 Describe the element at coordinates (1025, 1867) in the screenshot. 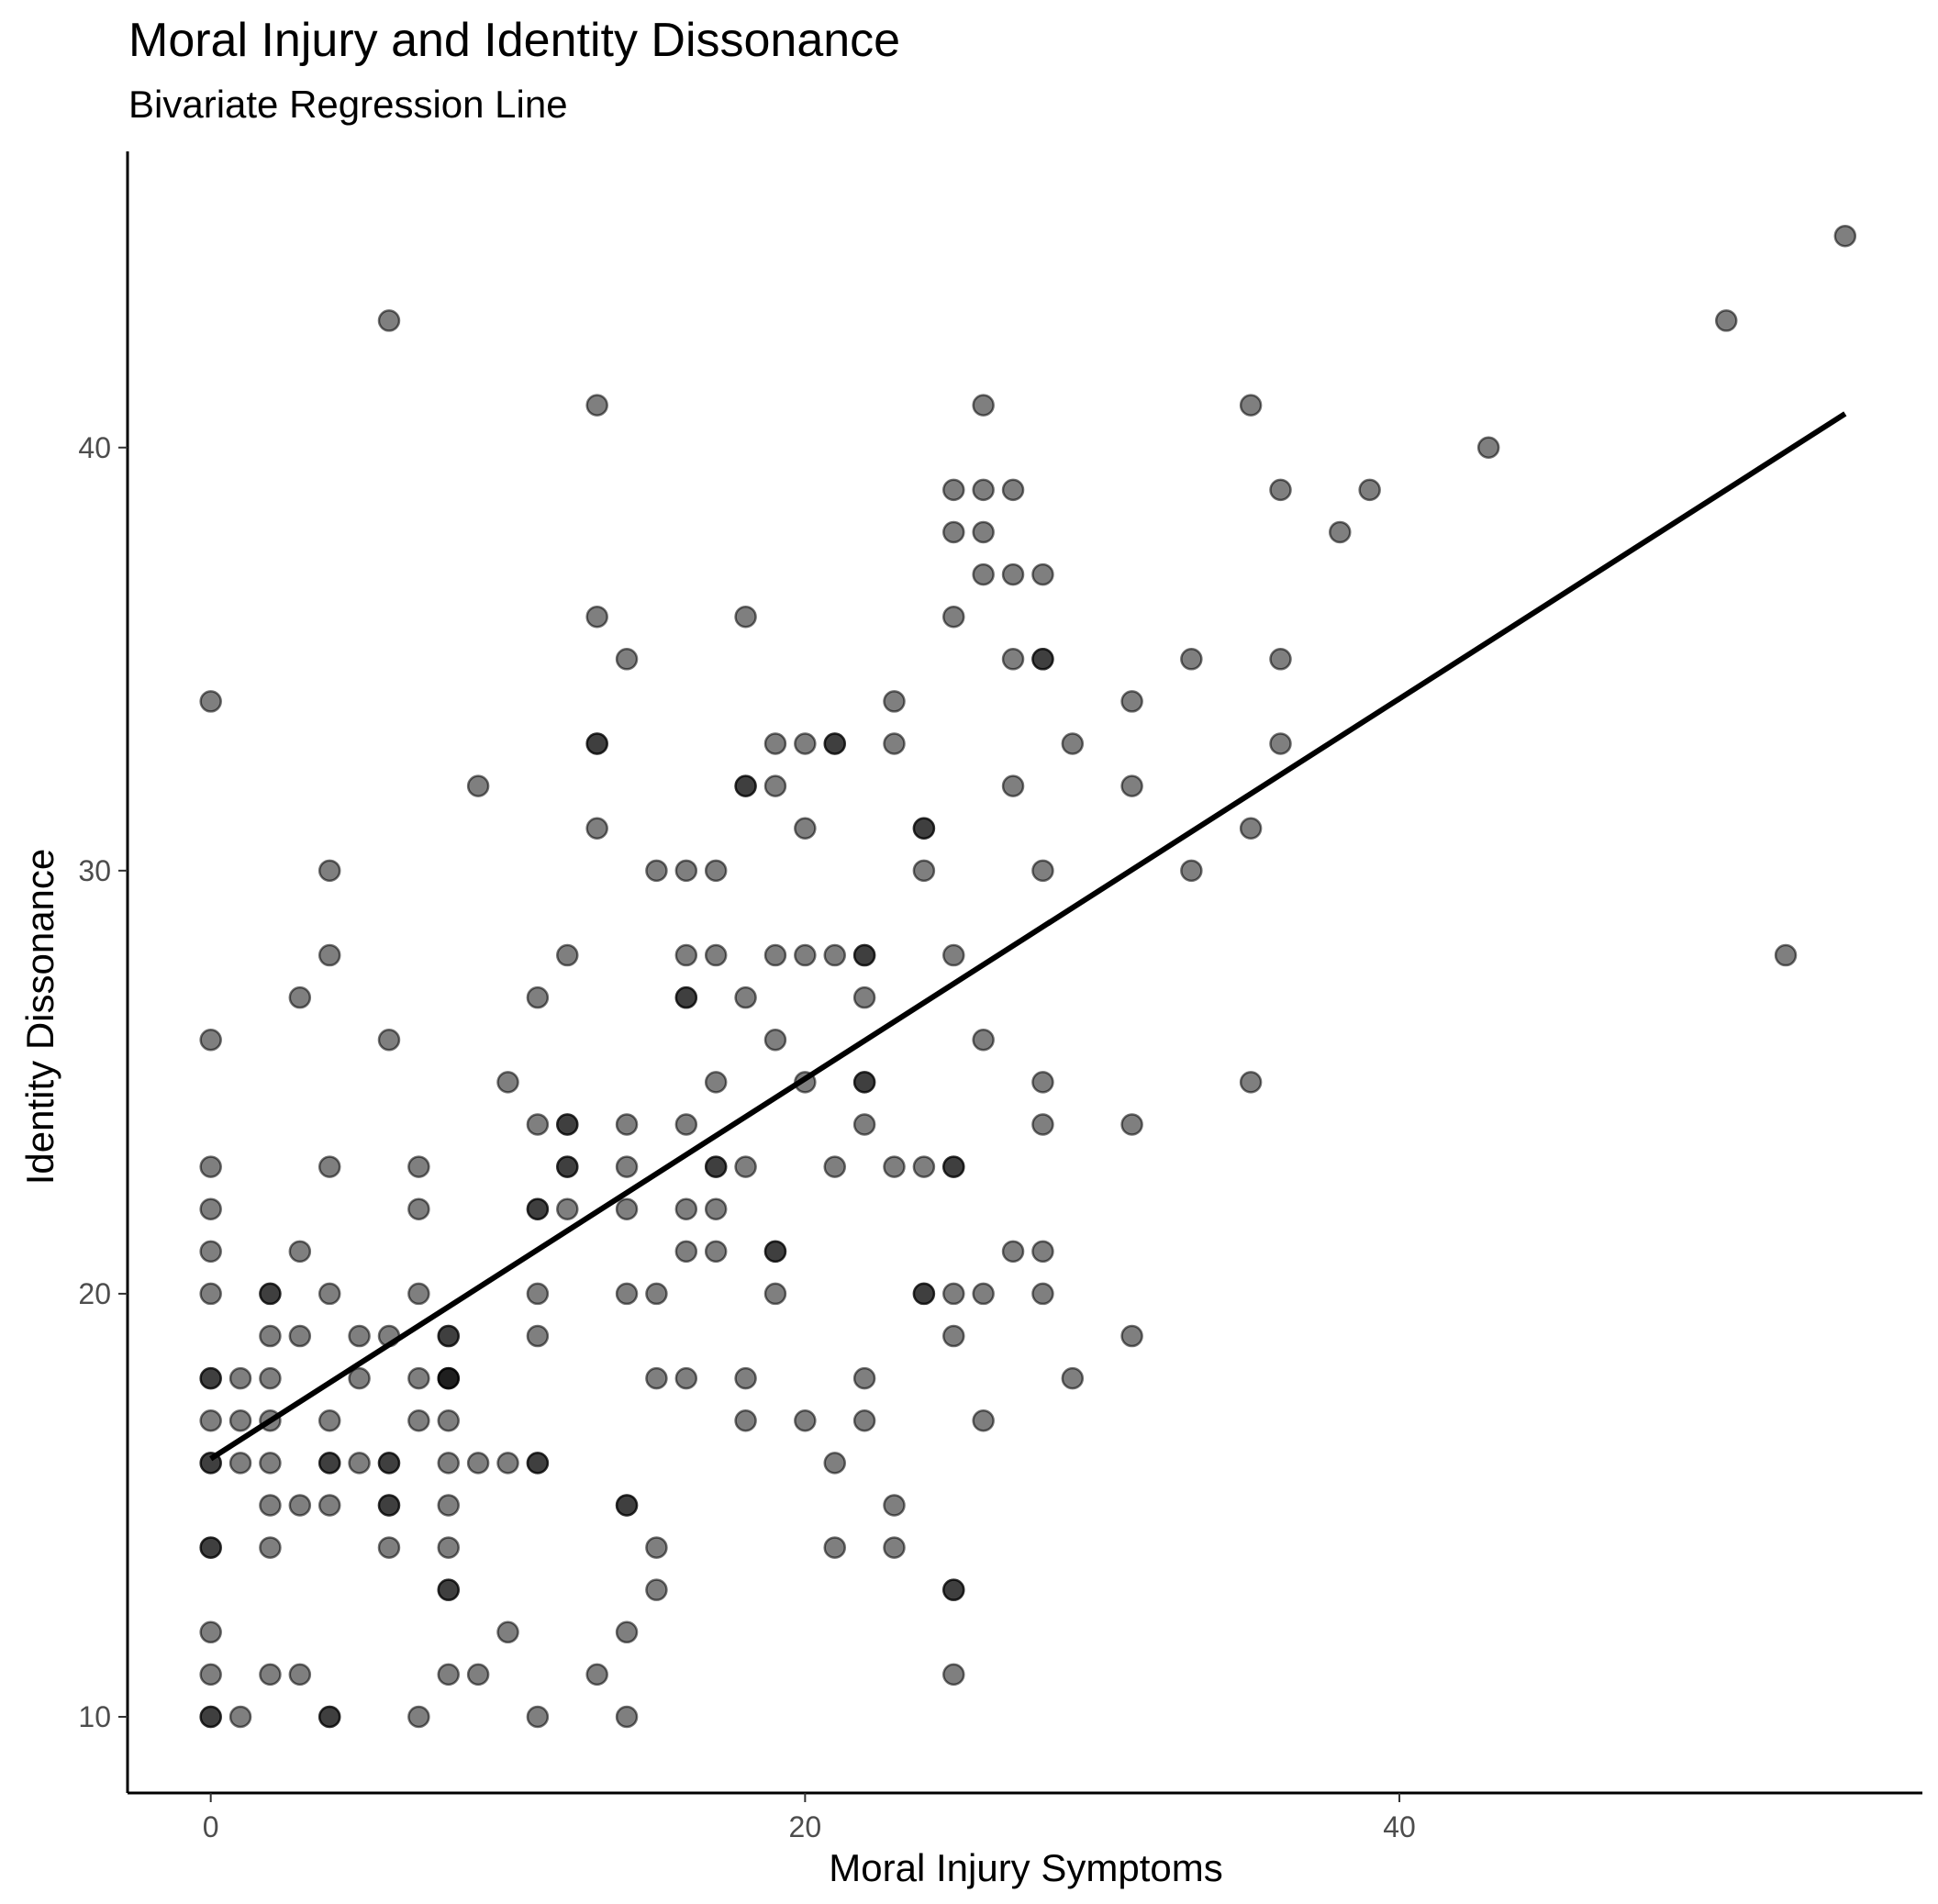

I see `x-axis-title: Moral Injury Symptoms` at that location.